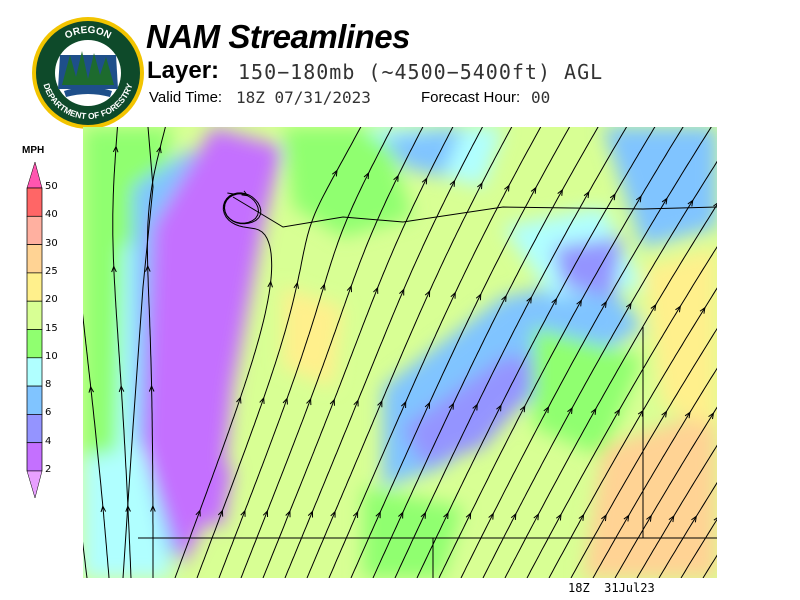 This screenshot has width=800, height=600. I want to click on legend-tick: 40, so click(51, 215).